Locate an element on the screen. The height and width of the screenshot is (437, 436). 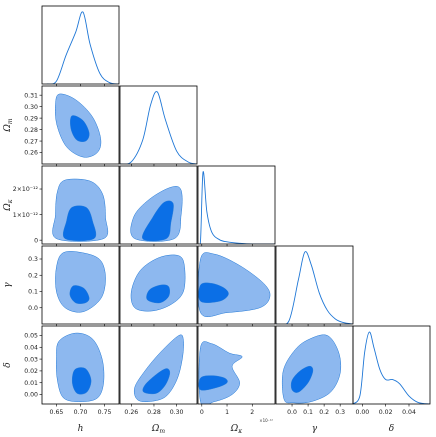
y-tick-label: 0.3 is located at coordinates (33, 259).